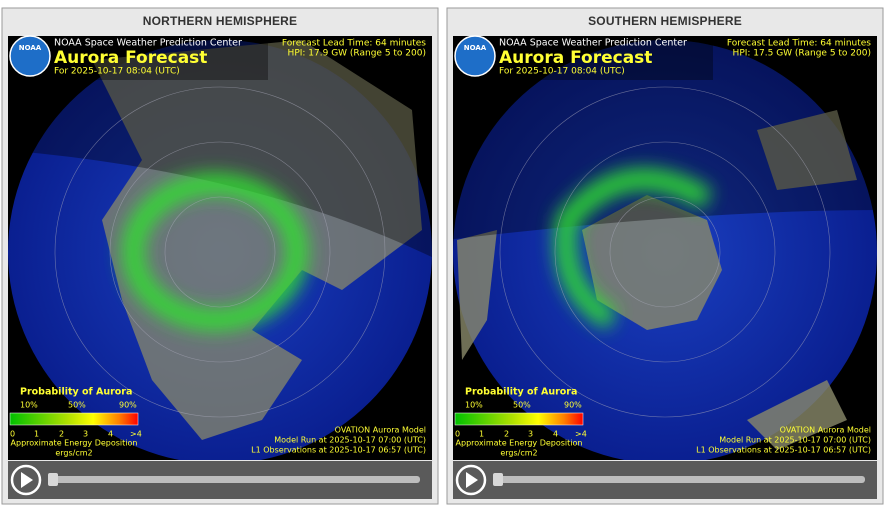 The width and height of the screenshot is (890, 507). Describe the element at coordinates (220, 21) in the screenshot. I see `panel-title: NORTHERN HEMISPHERE` at that location.